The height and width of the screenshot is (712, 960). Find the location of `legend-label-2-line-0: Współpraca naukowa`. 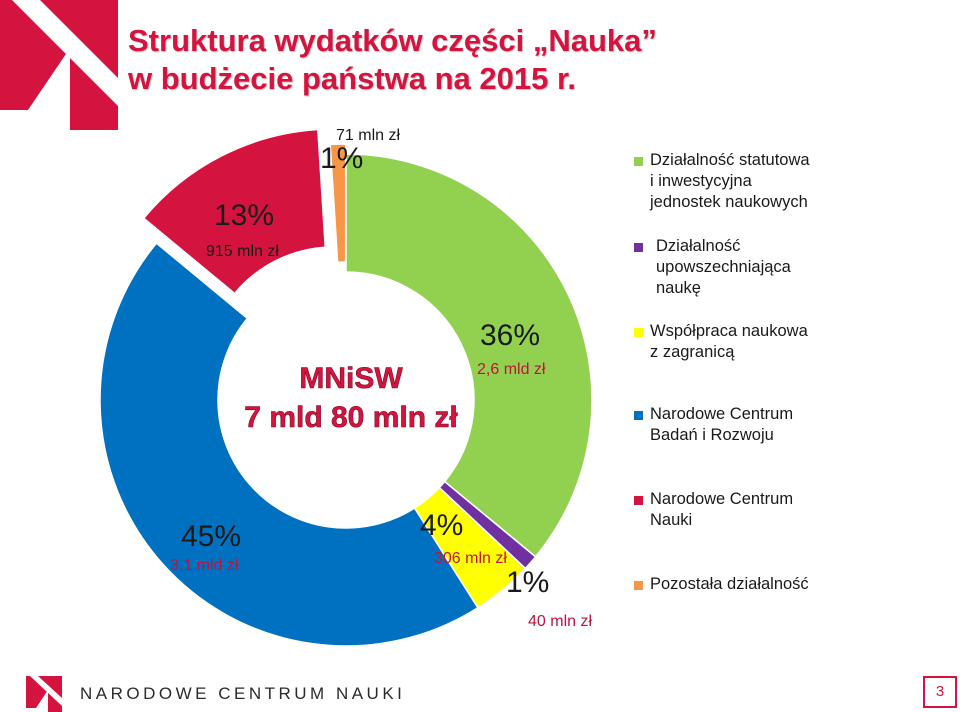

legend-label-2-line-0: Współpraca naukowa is located at coordinates (729, 331).